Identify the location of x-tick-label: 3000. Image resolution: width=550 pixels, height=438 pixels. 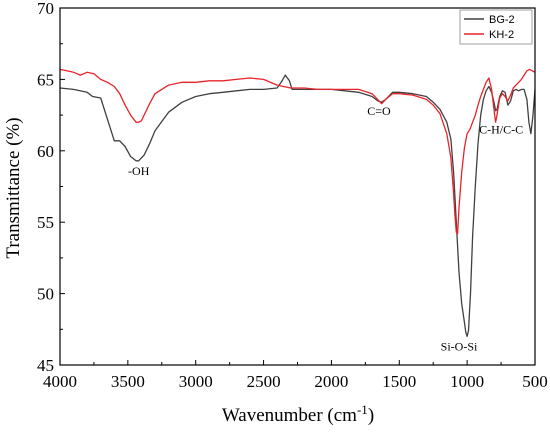
(196, 381).